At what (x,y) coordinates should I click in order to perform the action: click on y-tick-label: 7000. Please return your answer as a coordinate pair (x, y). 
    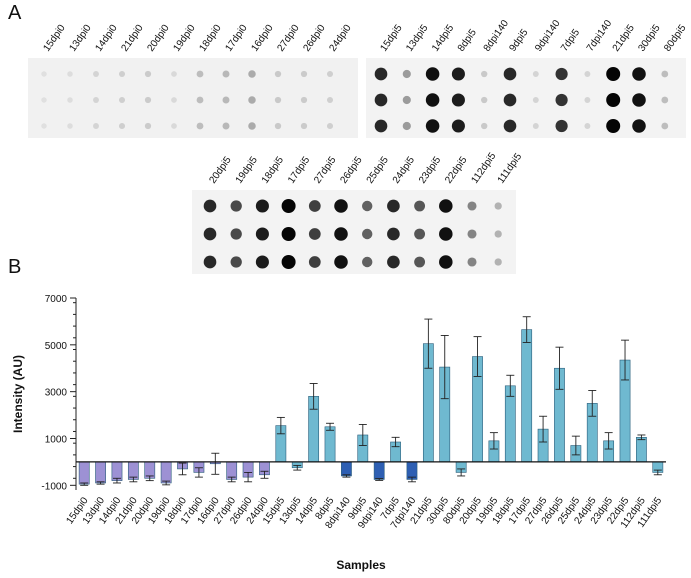
    Looking at the image, I should click on (56, 299).